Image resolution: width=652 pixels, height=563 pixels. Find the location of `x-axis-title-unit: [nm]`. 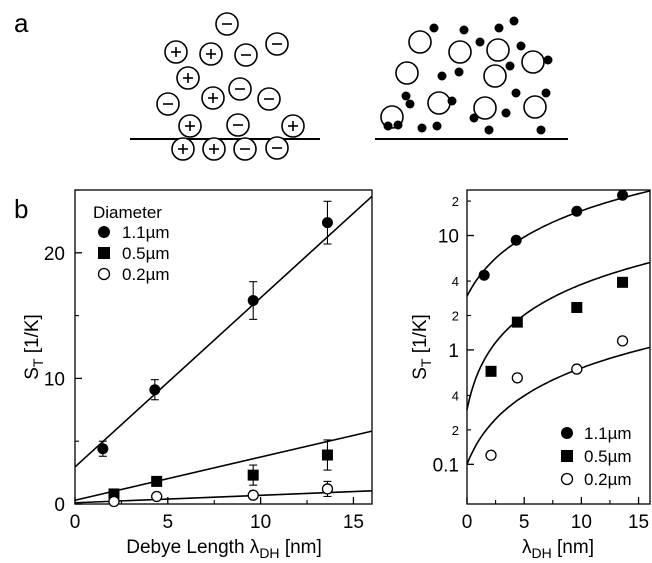

x-axis-title-unit: [nm] is located at coordinates (301, 547).